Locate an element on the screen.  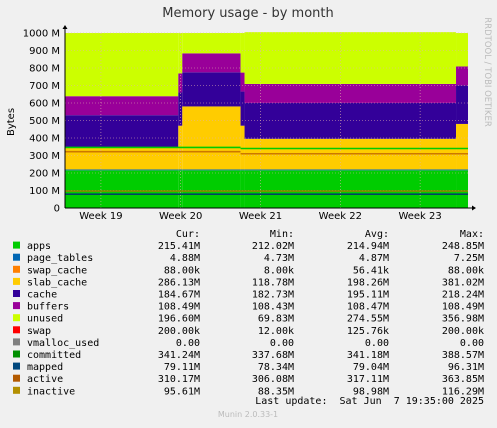
legend-unused-max: 356.98M is located at coordinates (463, 319).